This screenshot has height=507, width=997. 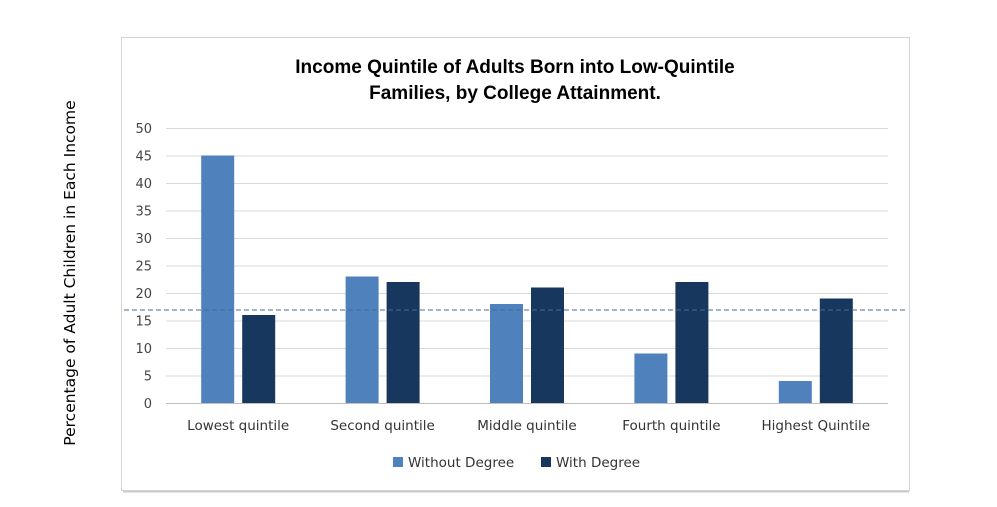 I want to click on category-label: Middle quintile, so click(x=526, y=426).